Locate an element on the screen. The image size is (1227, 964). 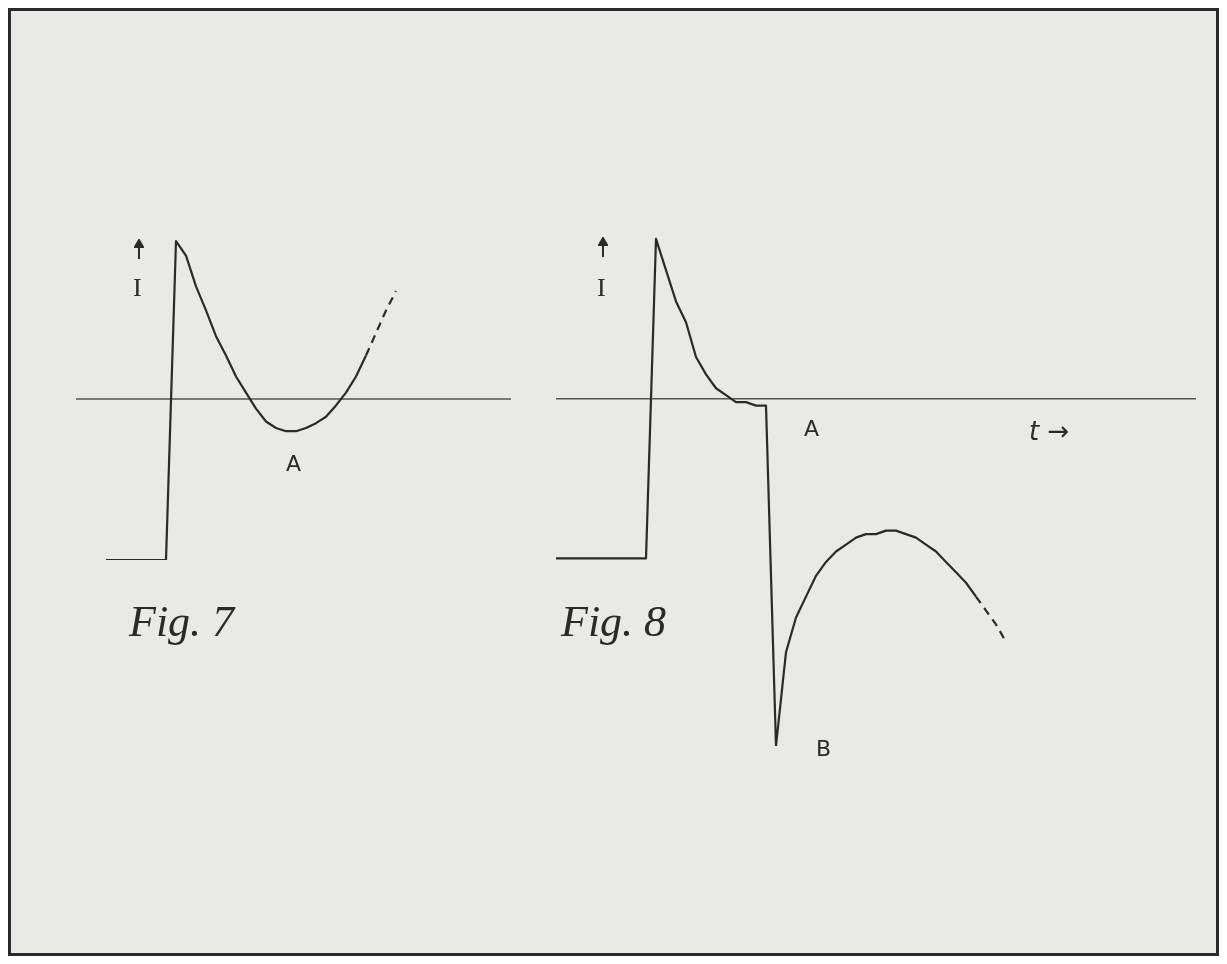
x-axis-title: t → is located at coordinates (1049, 431).